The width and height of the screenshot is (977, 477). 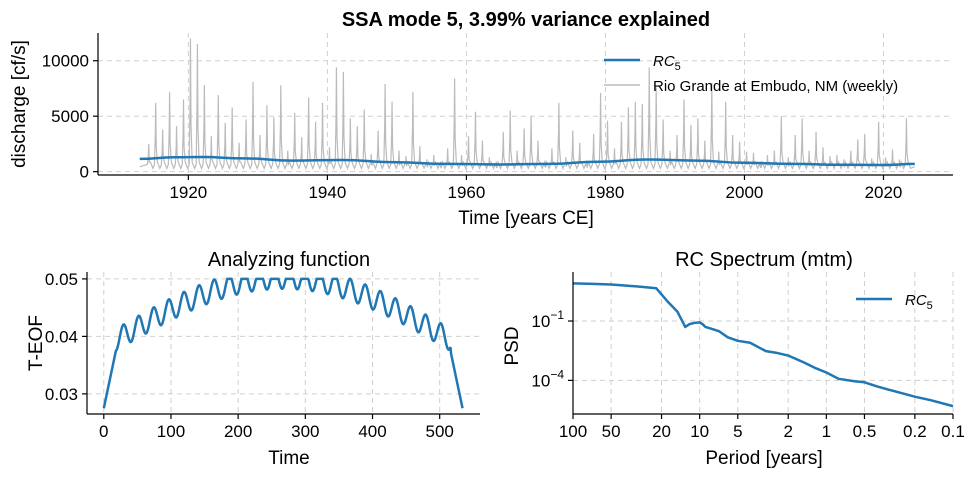 I want to click on top-y-tick-label: 0, so click(x=84, y=172).